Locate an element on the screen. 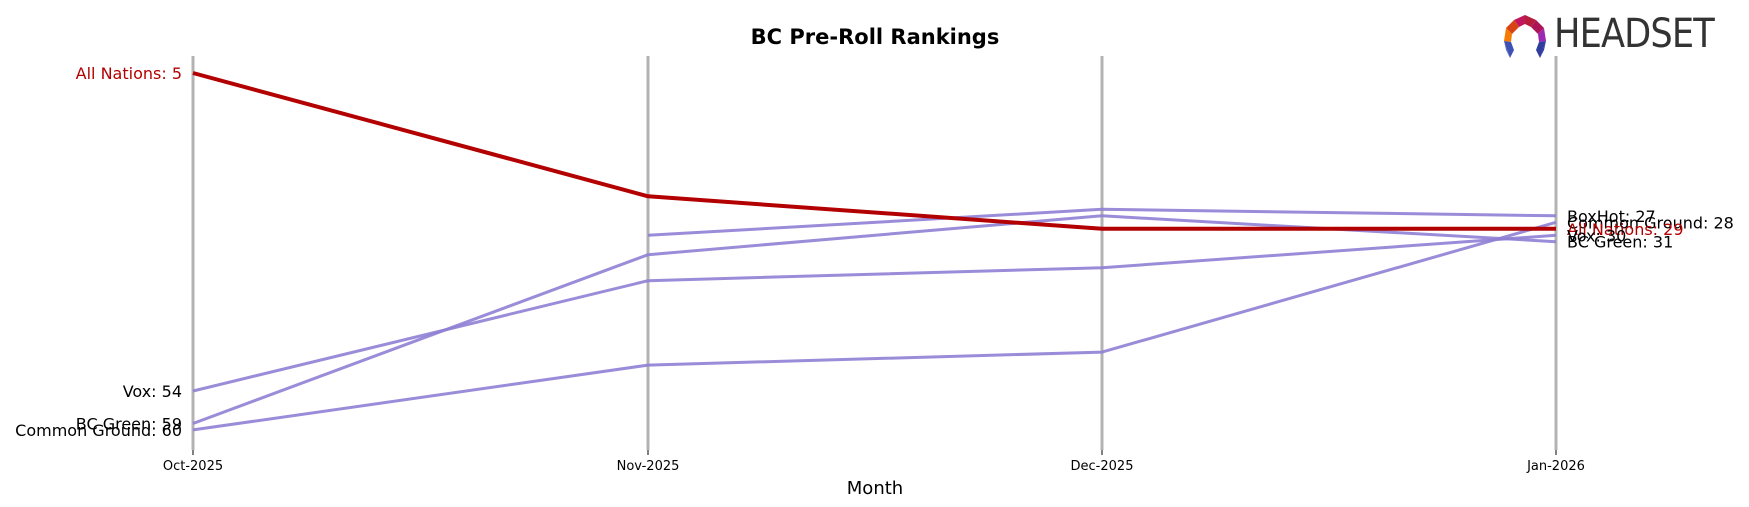 Image resolution: width=1749 pixels, height=507 pixels. chart-title: BC Pre-Roll Rankings is located at coordinates (875, 37).